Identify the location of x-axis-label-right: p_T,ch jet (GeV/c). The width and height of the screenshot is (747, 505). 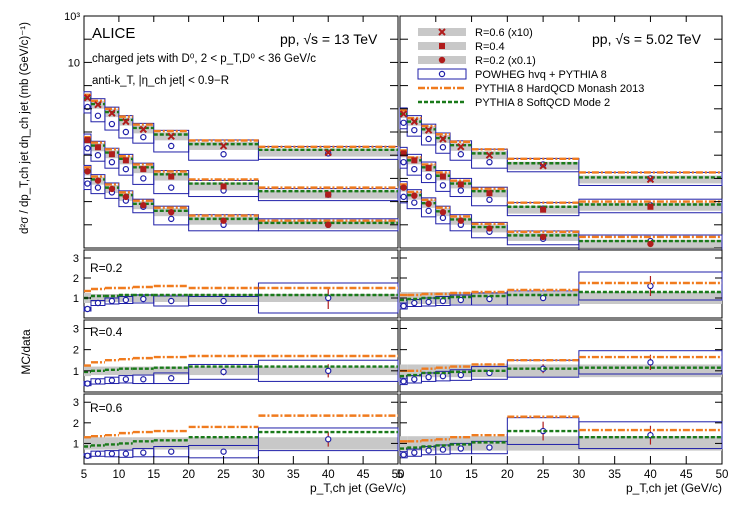
(674, 488).